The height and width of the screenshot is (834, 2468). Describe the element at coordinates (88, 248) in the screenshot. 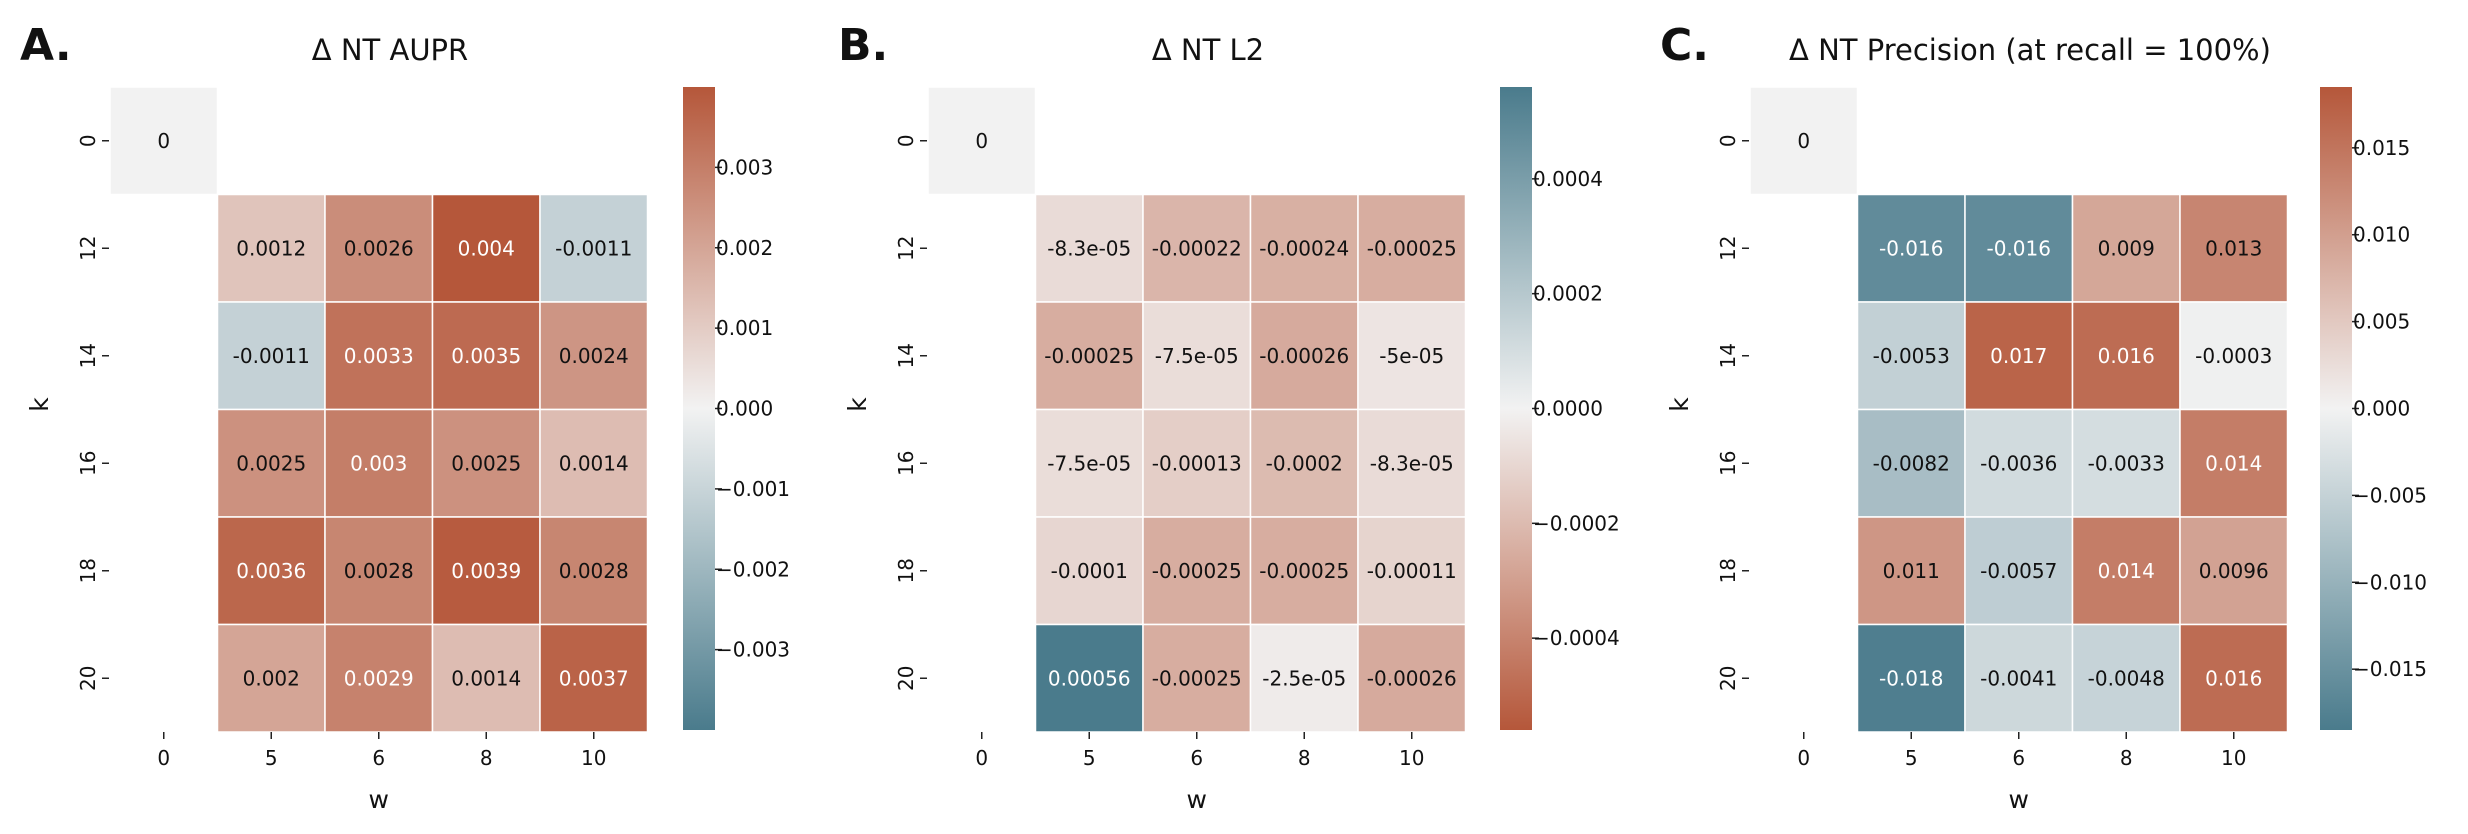

I see `y-tick-label: 12` at that location.